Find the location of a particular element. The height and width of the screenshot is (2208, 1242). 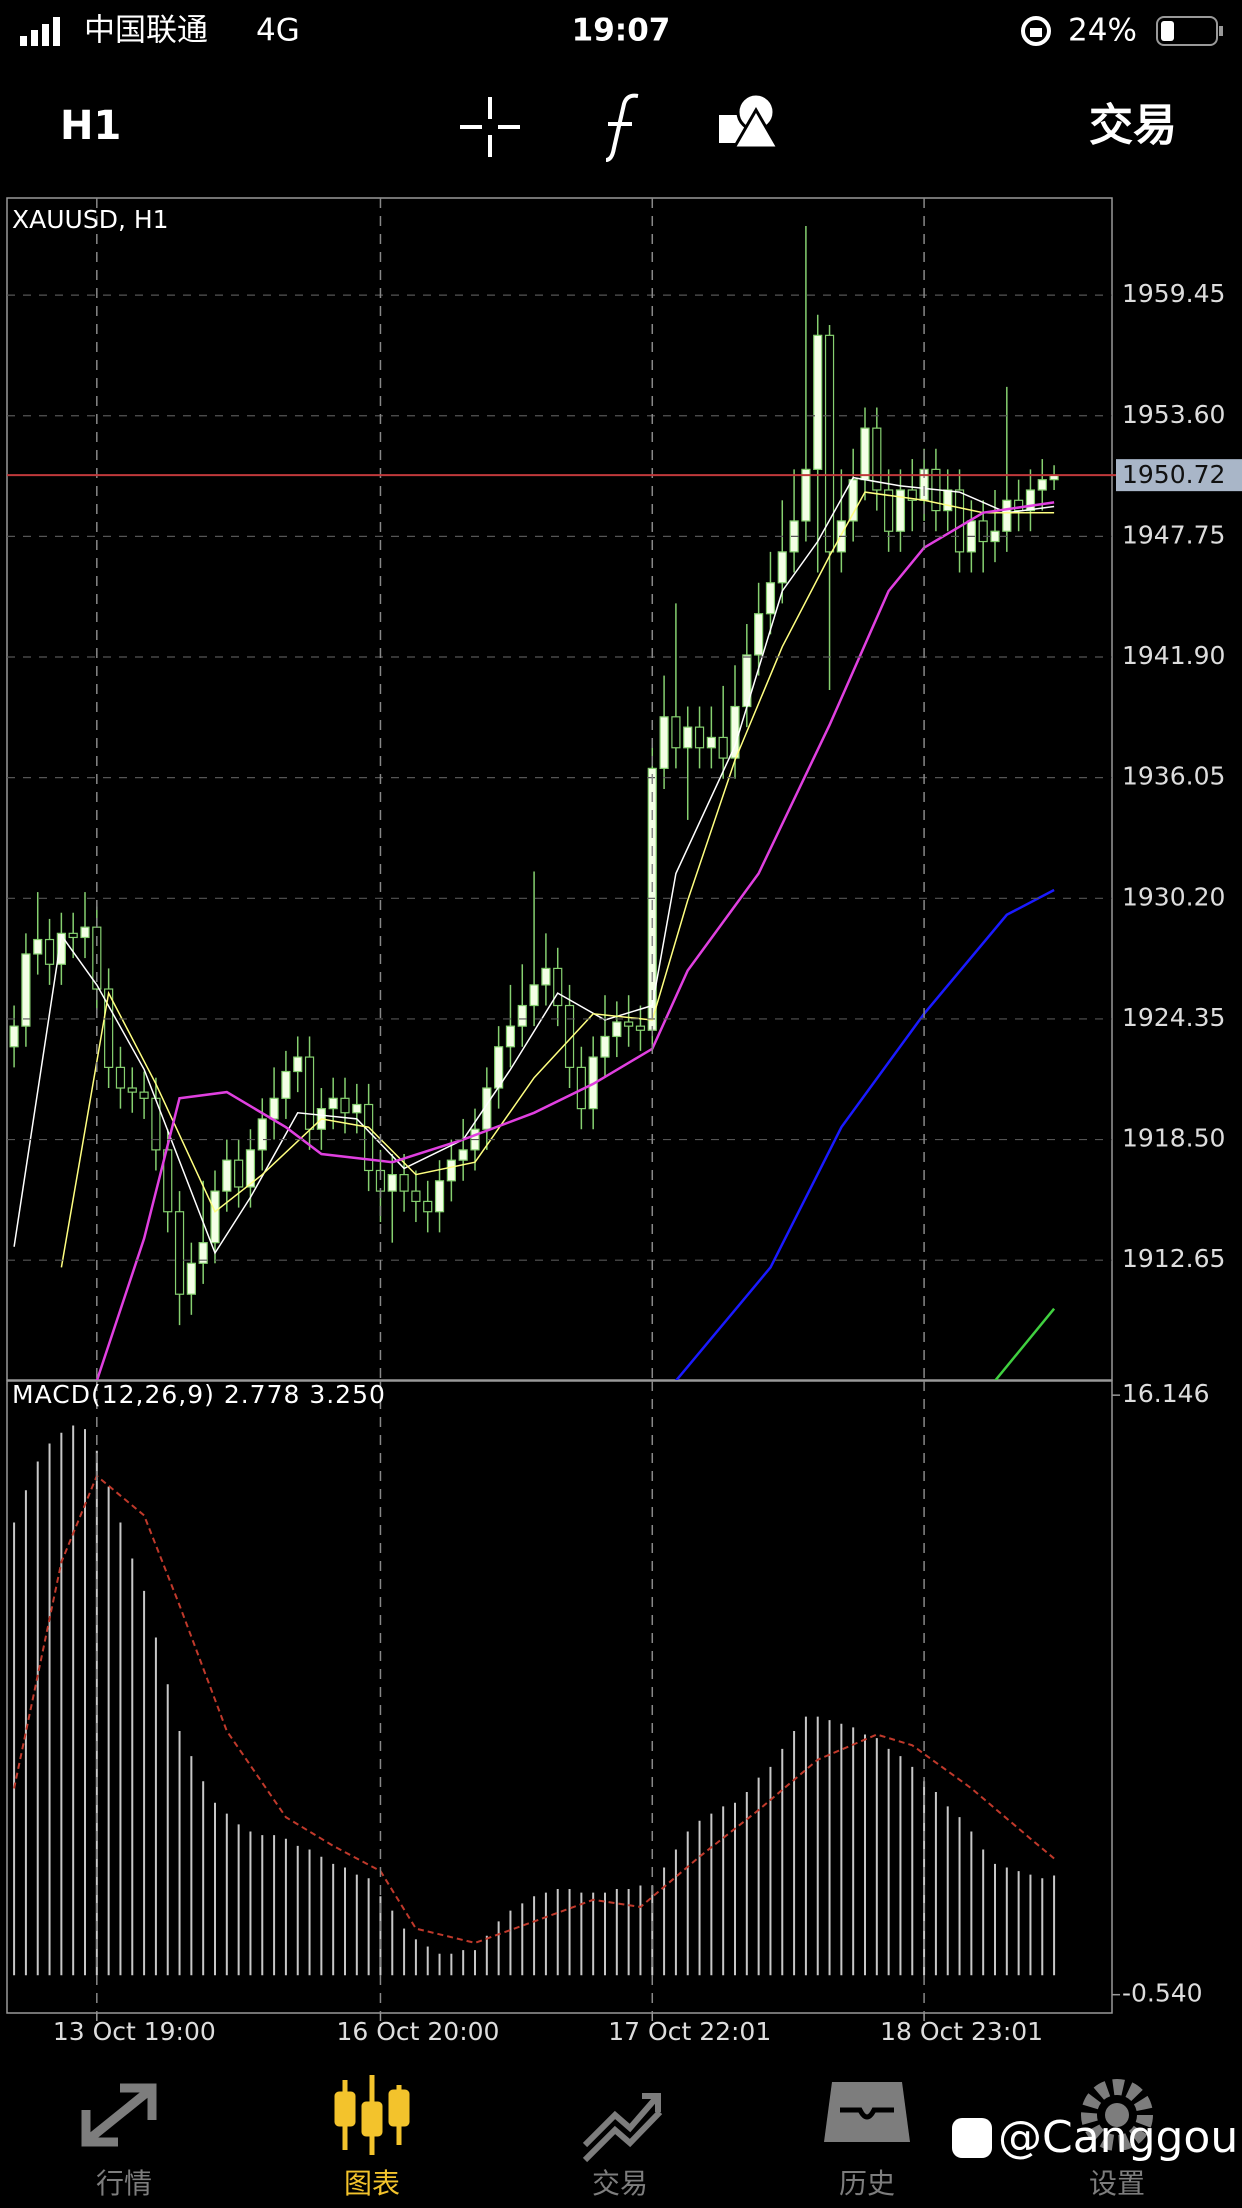

tab-trade: 交易 is located at coordinates (622, 2146).